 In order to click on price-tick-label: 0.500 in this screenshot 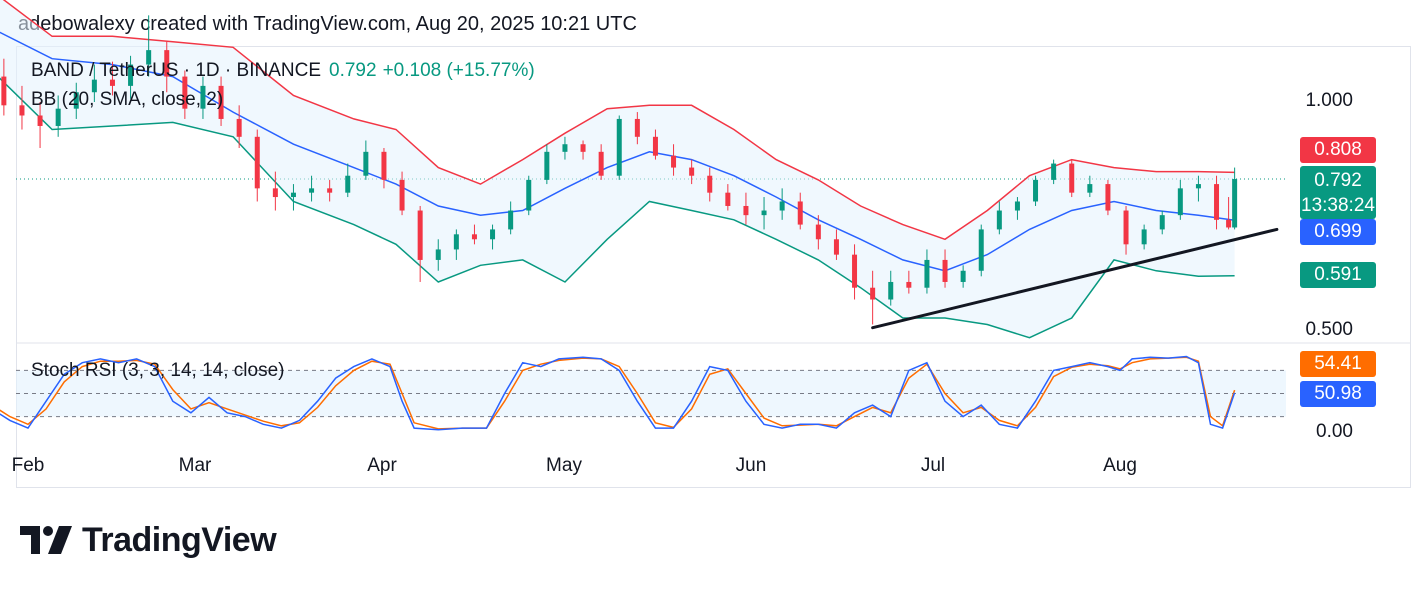, I will do `click(1329, 329)`.